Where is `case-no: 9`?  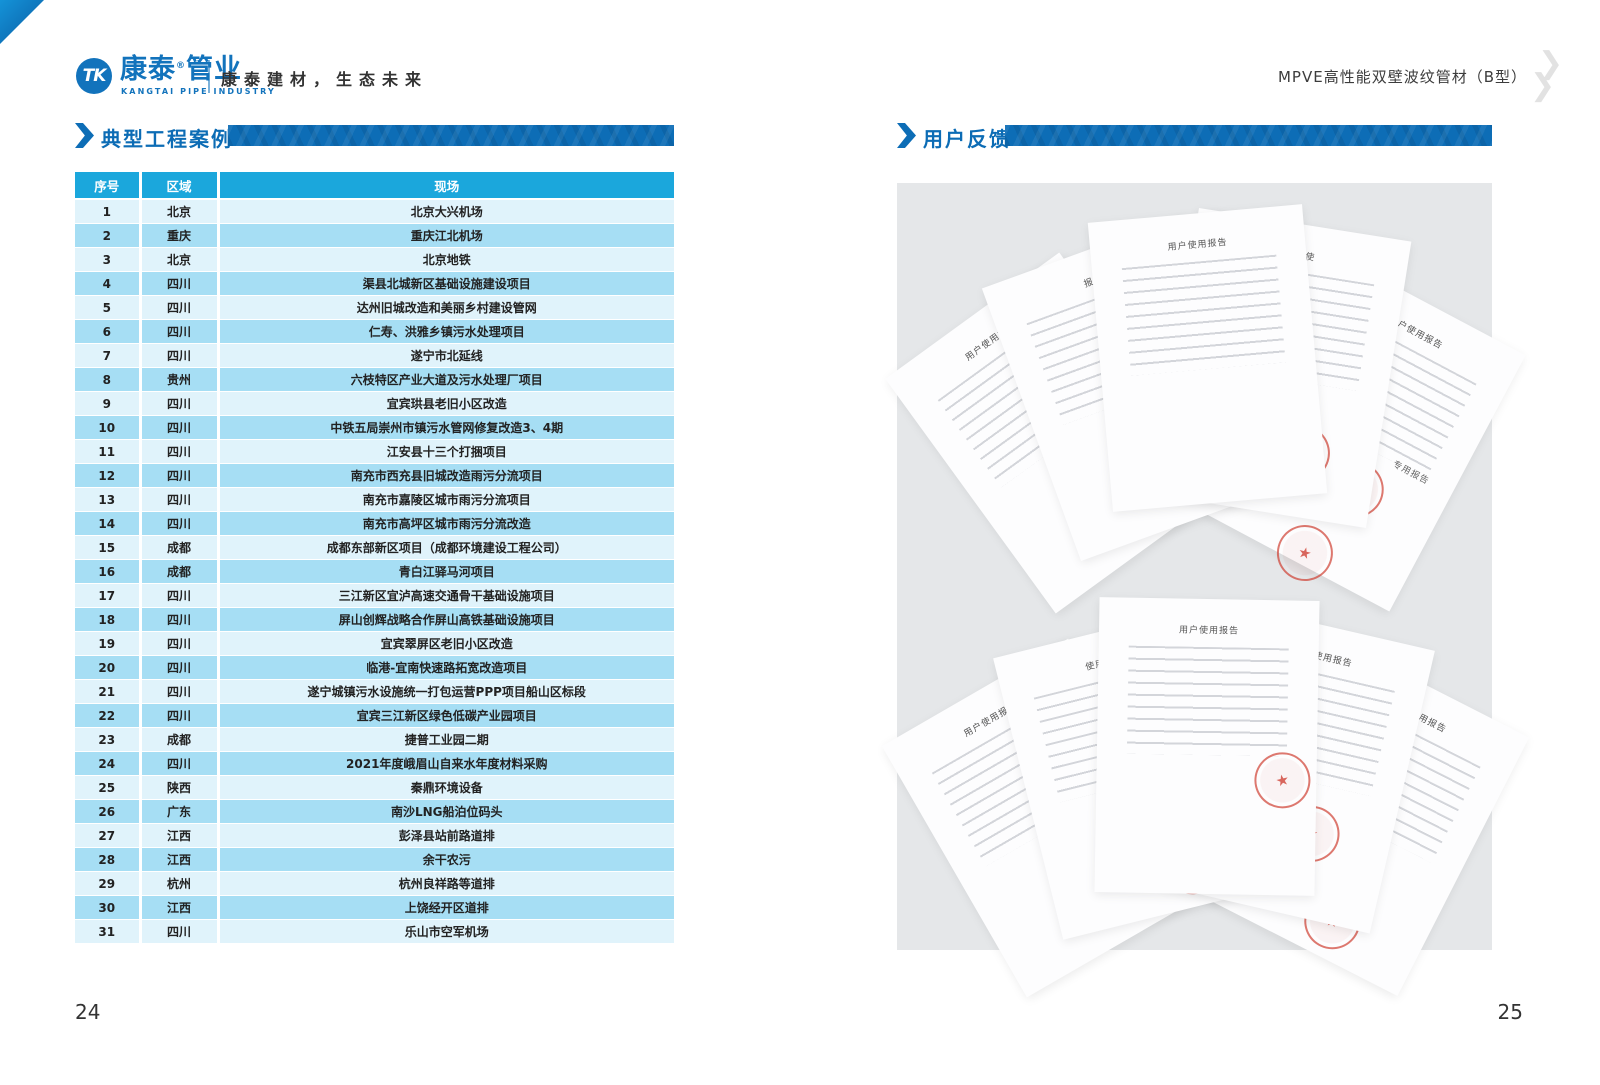 case-no: 9 is located at coordinates (108, 403).